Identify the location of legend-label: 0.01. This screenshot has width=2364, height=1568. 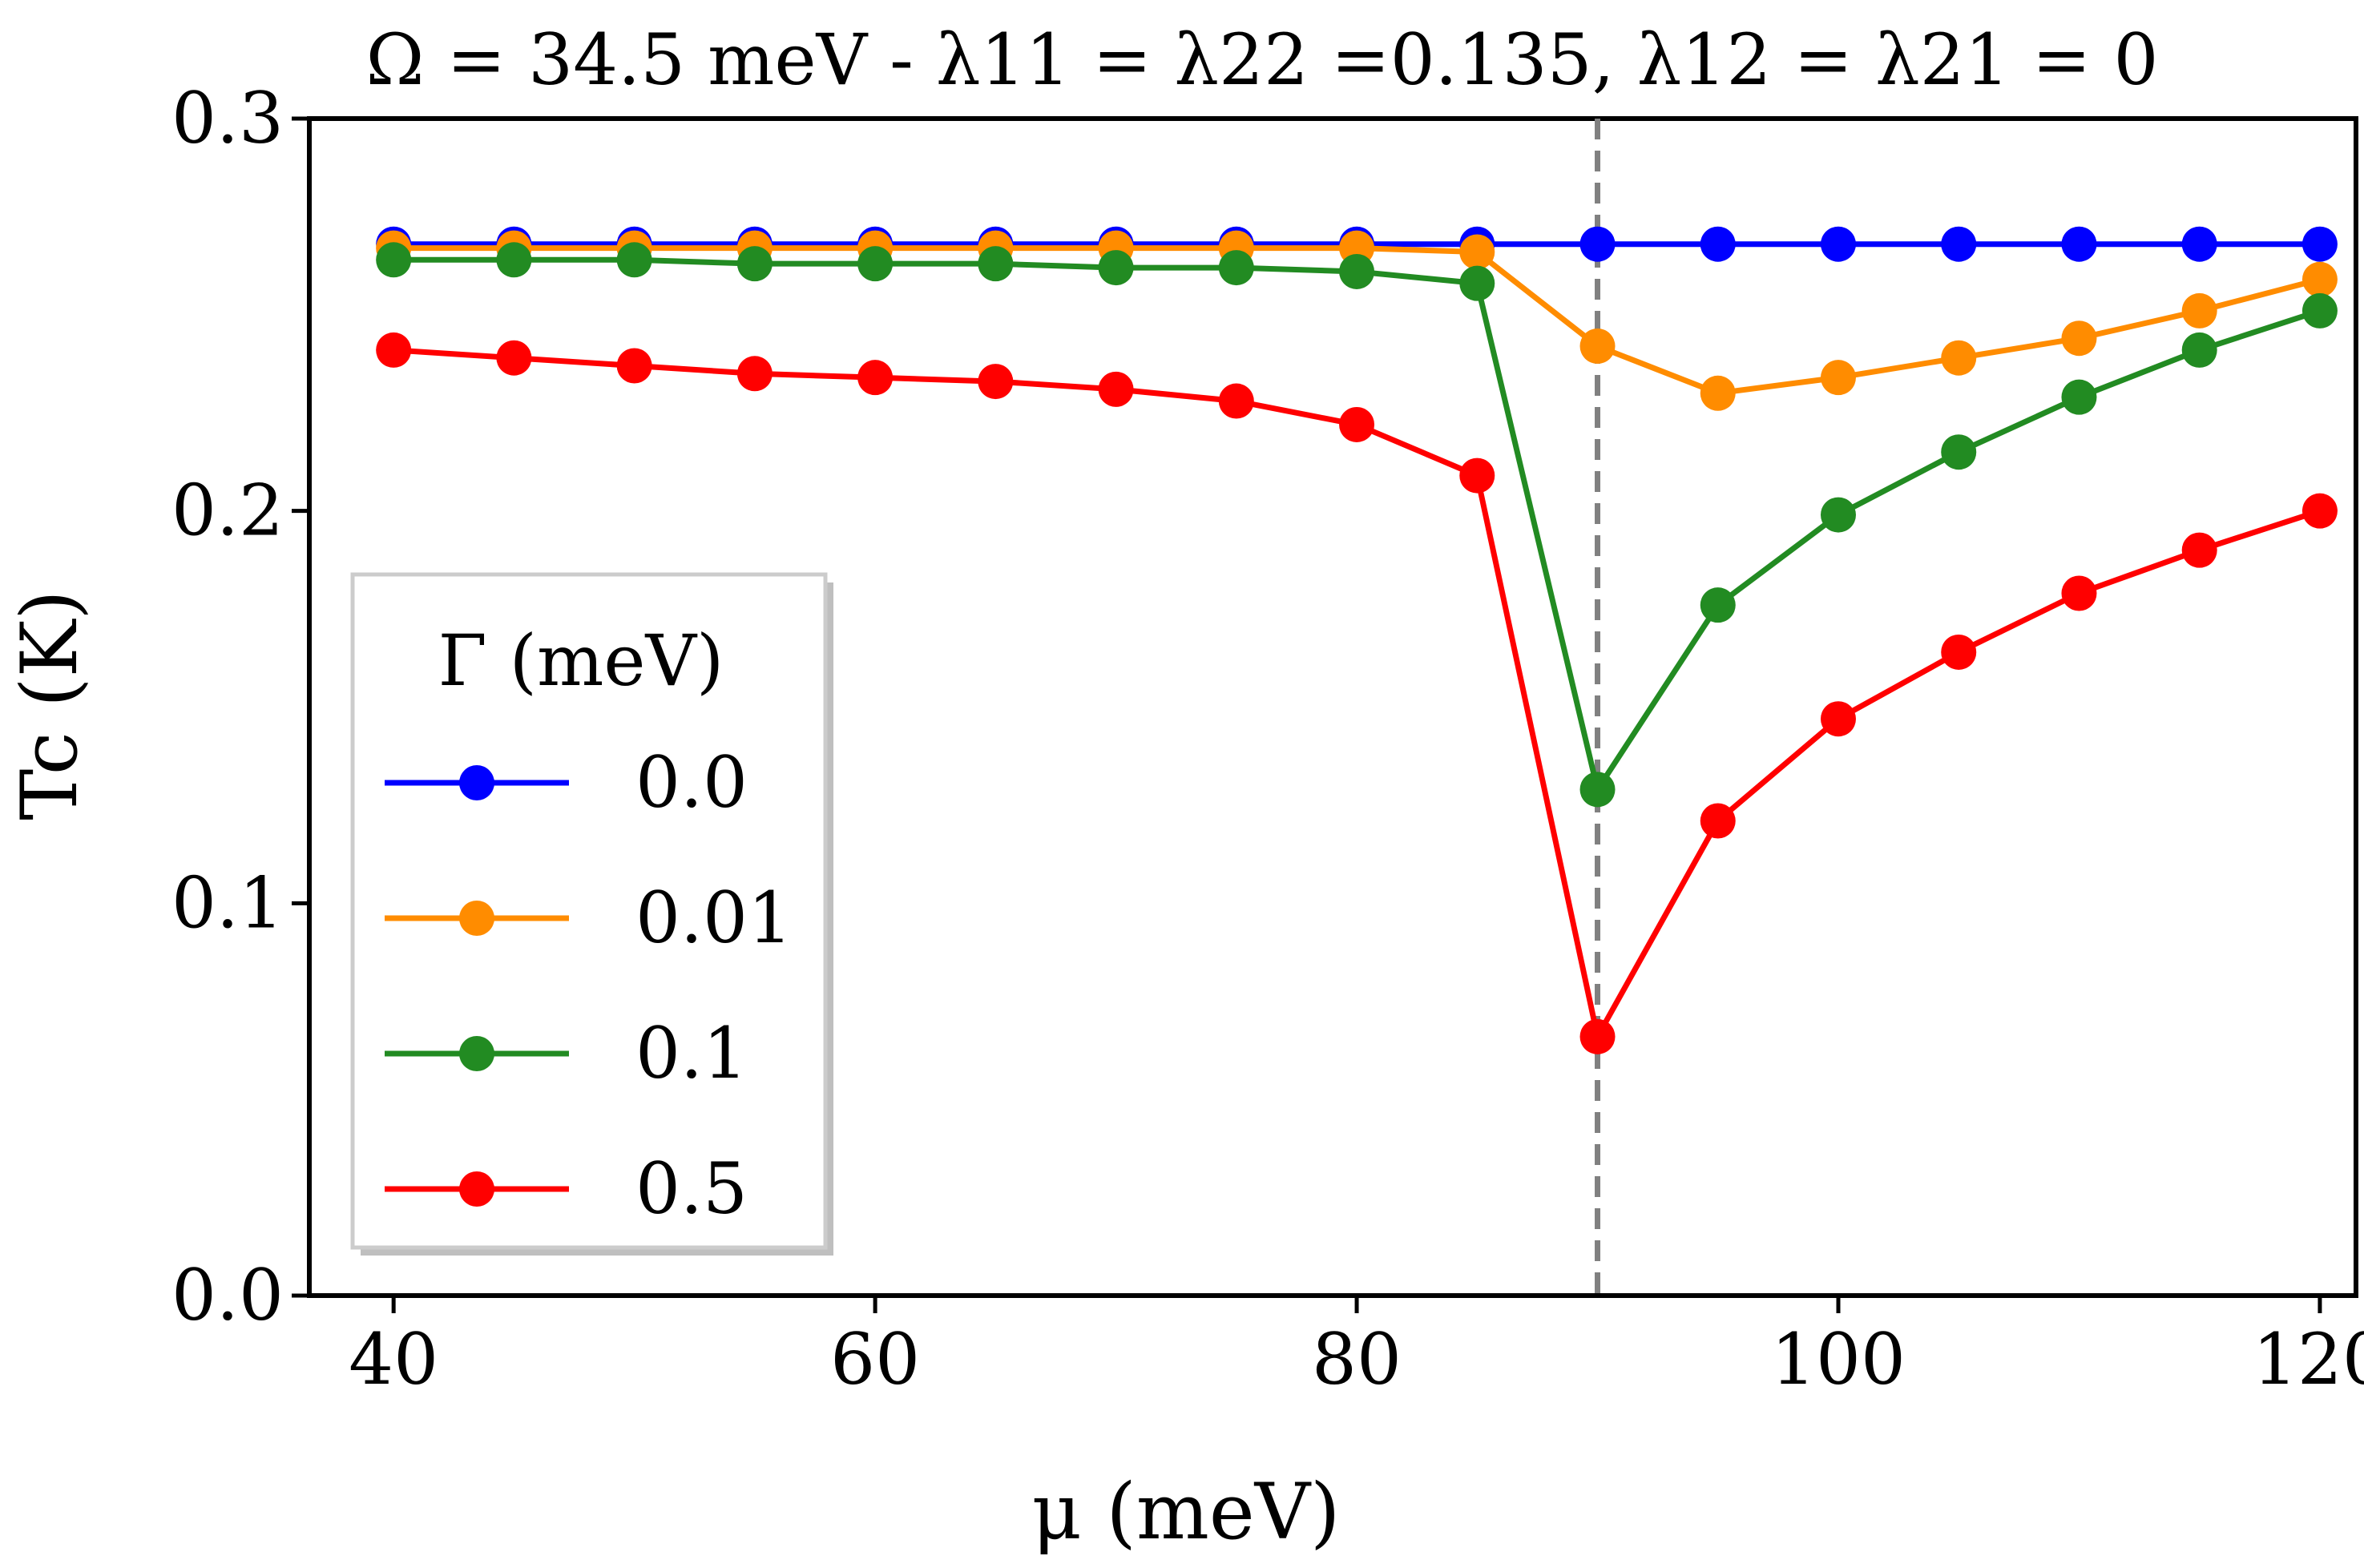
(714, 918).